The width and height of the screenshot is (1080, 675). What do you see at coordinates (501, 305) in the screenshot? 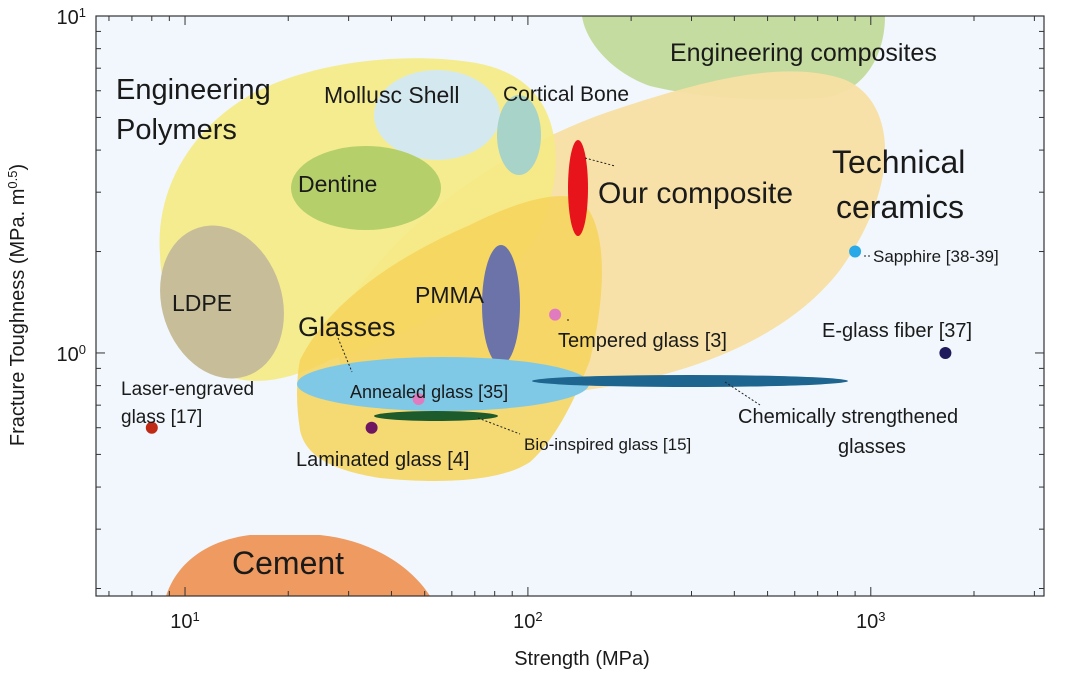
I see `region-pmma` at bounding box center [501, 305].